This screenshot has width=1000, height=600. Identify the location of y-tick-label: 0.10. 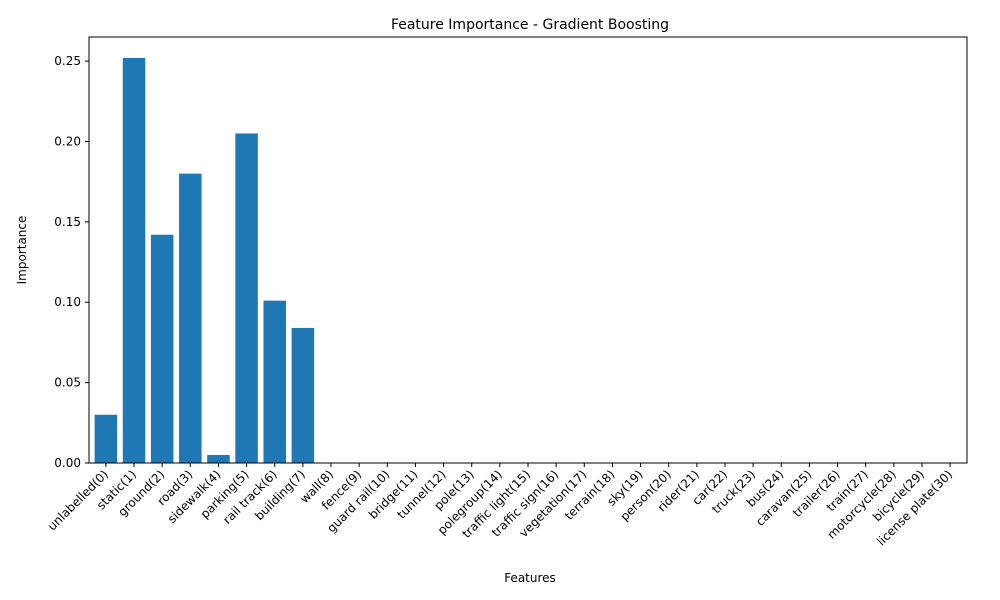
(67, 302).